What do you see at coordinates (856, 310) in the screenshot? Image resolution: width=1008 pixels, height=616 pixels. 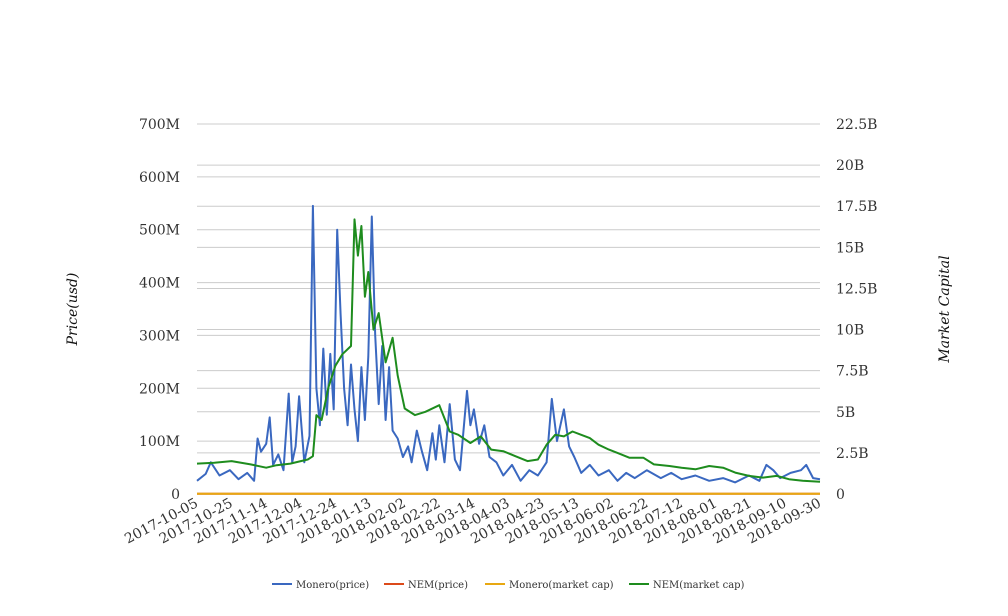 I see `right-axis-ticks: 0 2.5B 5B 7.5B 10B 12.5B 15B 17.5B 20B 22.5B` at bounding box center [856, 310].